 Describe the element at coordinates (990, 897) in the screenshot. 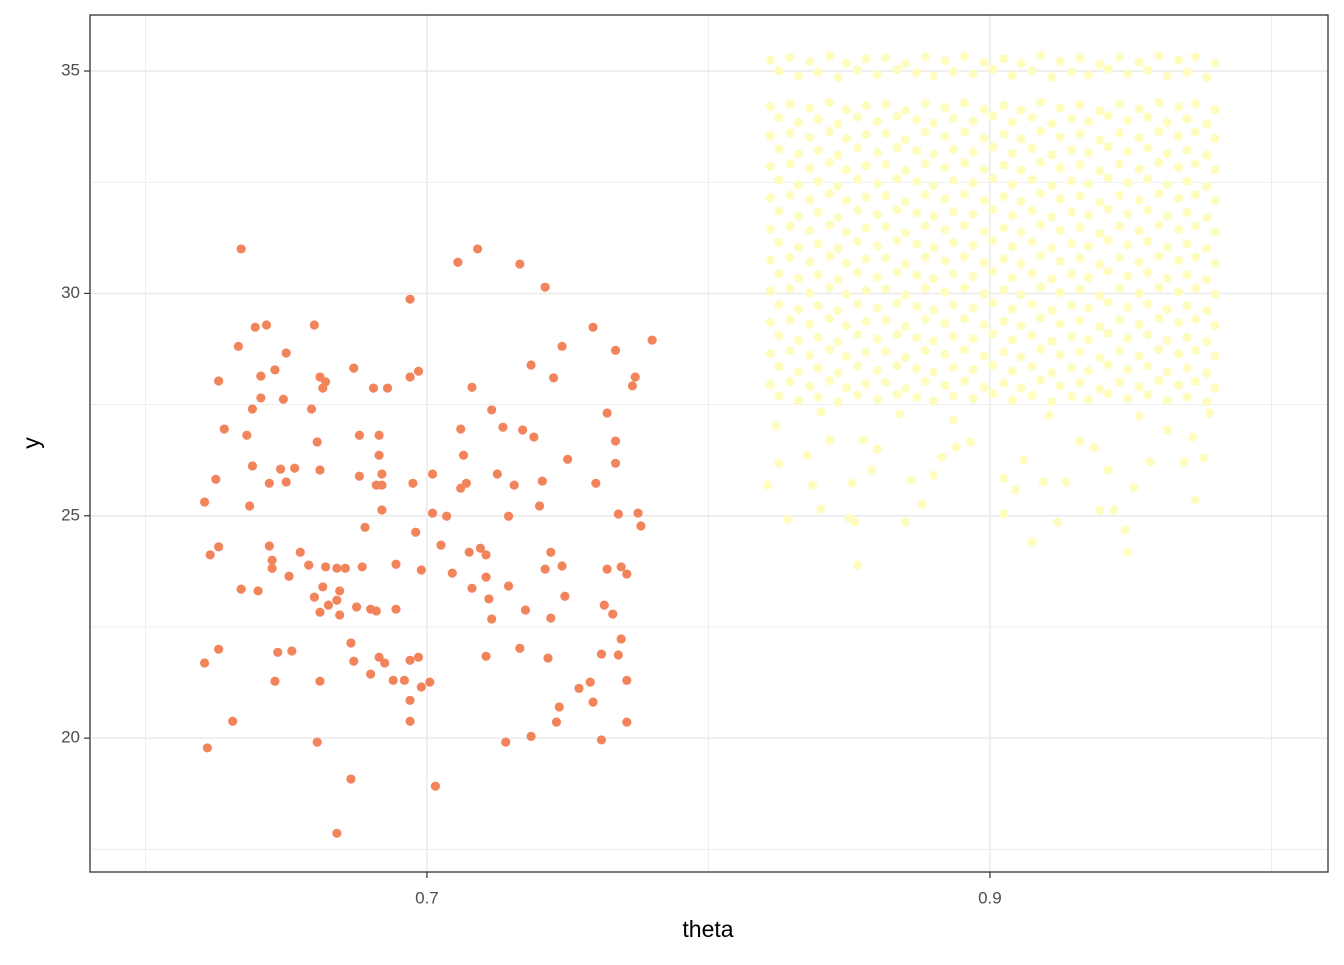

I see `x-tick-label: 0.9` at that location.